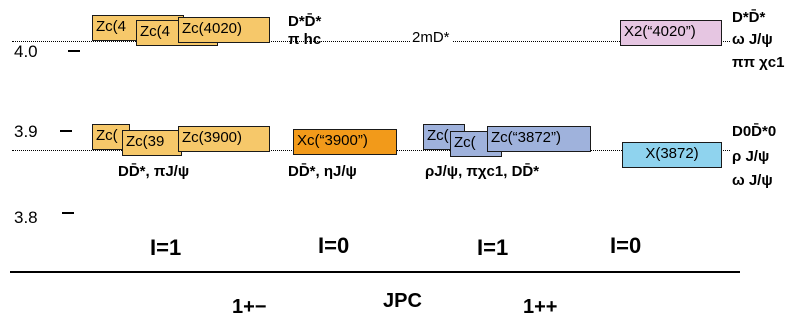 This screenshot has width=796, height=329. Describe the element at coordinates (431, 37) in the screenshot. I see `threshold-label: 2mD*` at that location.